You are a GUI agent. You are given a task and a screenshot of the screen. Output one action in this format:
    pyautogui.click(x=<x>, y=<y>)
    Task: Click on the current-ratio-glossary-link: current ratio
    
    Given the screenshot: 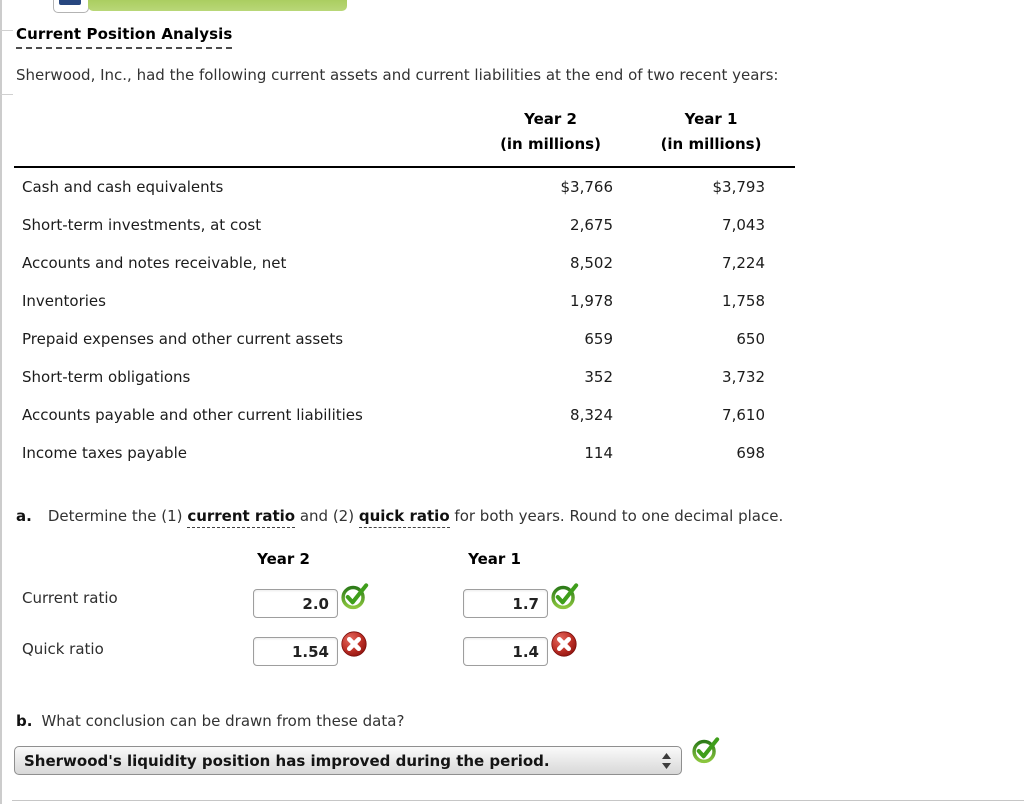 What is the action you would take?
    pyautogui.click(x=241, y=517)
    